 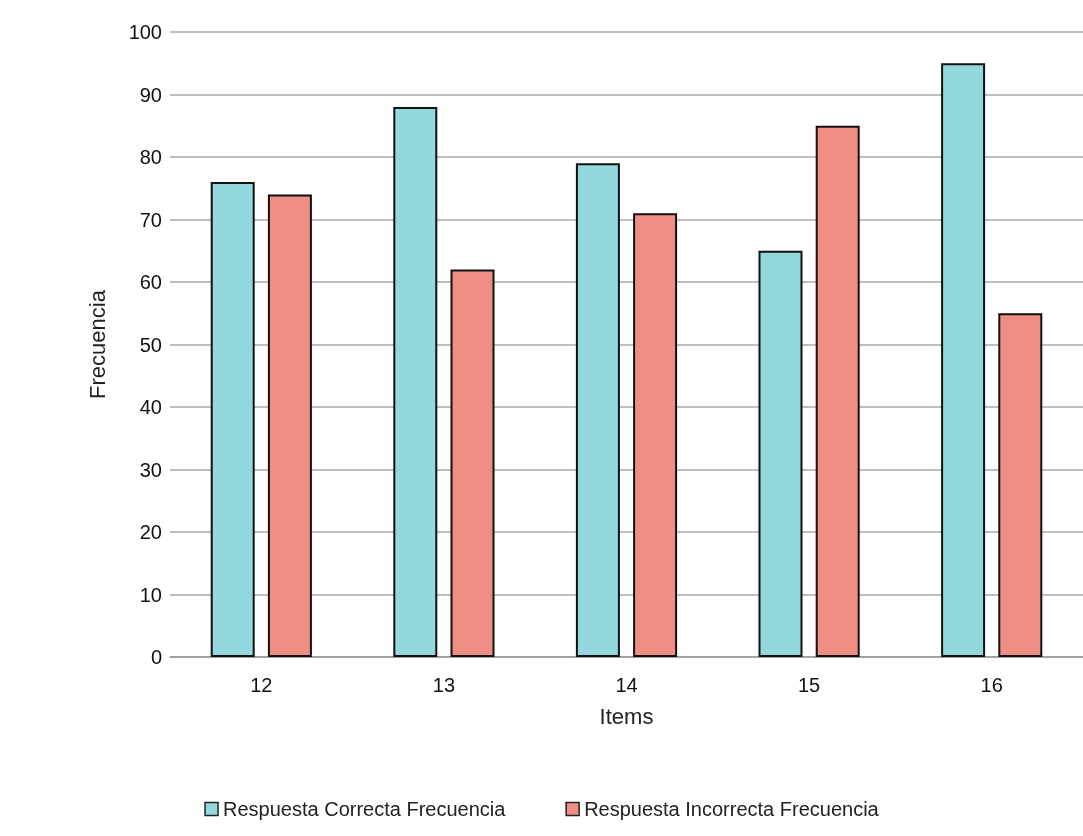 What do you see at coordinates (150, 282) in the screenshot?
I see `y-tick-label: 60` at bounding box center [150, 282].